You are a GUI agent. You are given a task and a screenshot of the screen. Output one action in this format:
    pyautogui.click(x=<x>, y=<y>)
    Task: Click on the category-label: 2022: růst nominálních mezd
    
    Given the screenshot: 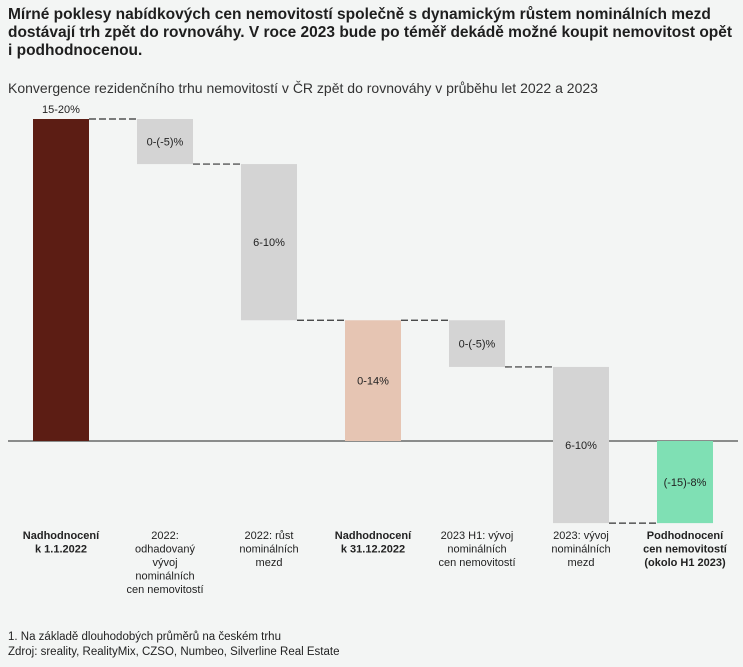 What is the action you would take?
    pyautogui.click(x=268, y=549)
    